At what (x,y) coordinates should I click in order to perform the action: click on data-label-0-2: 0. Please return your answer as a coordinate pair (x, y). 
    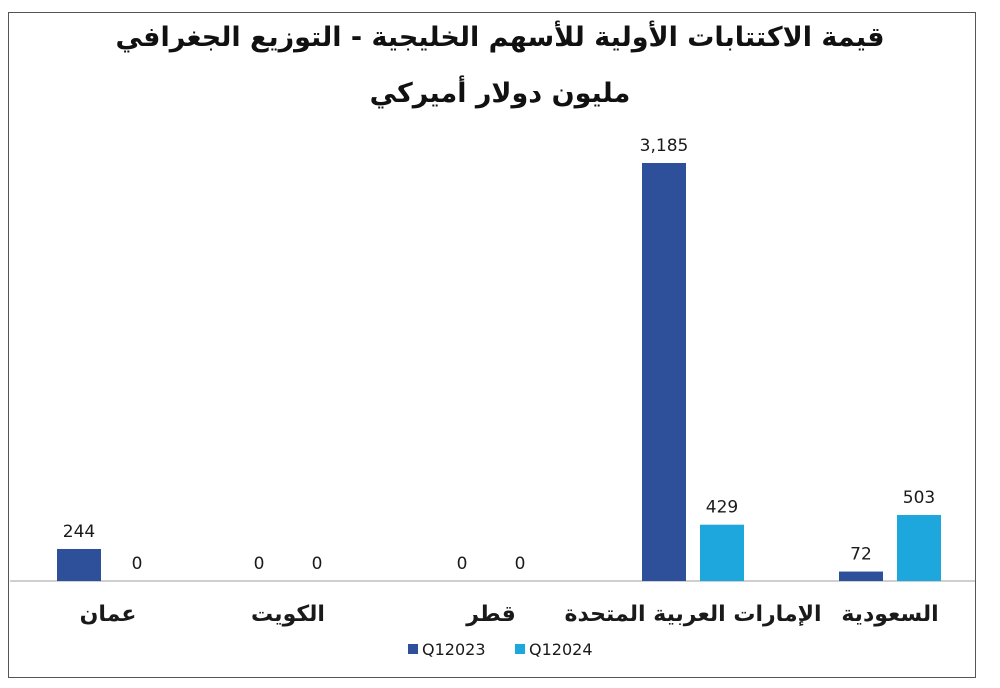
    Looking at the image, I should click on (462, 564).